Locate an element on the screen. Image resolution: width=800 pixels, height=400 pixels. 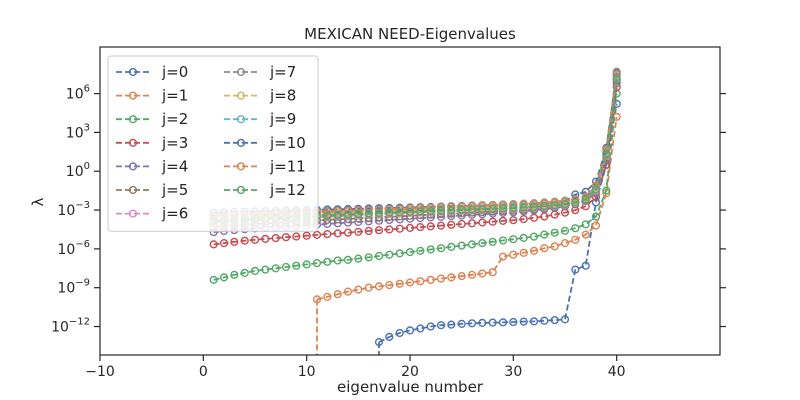
y-tick-label: 10⁻¹² is located at coordinates (70, 326).